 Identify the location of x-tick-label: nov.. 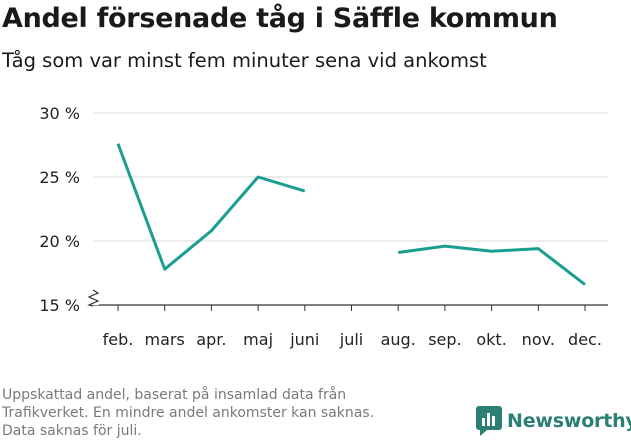
(538, 339).